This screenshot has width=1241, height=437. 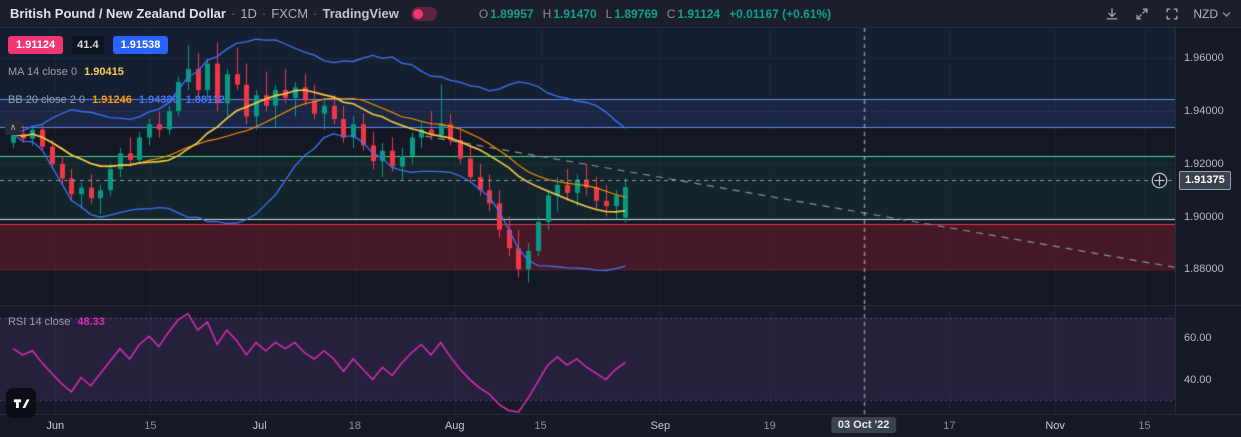 I want to click on rsi-label: RSI 14 close, so click(x=39, y=322).